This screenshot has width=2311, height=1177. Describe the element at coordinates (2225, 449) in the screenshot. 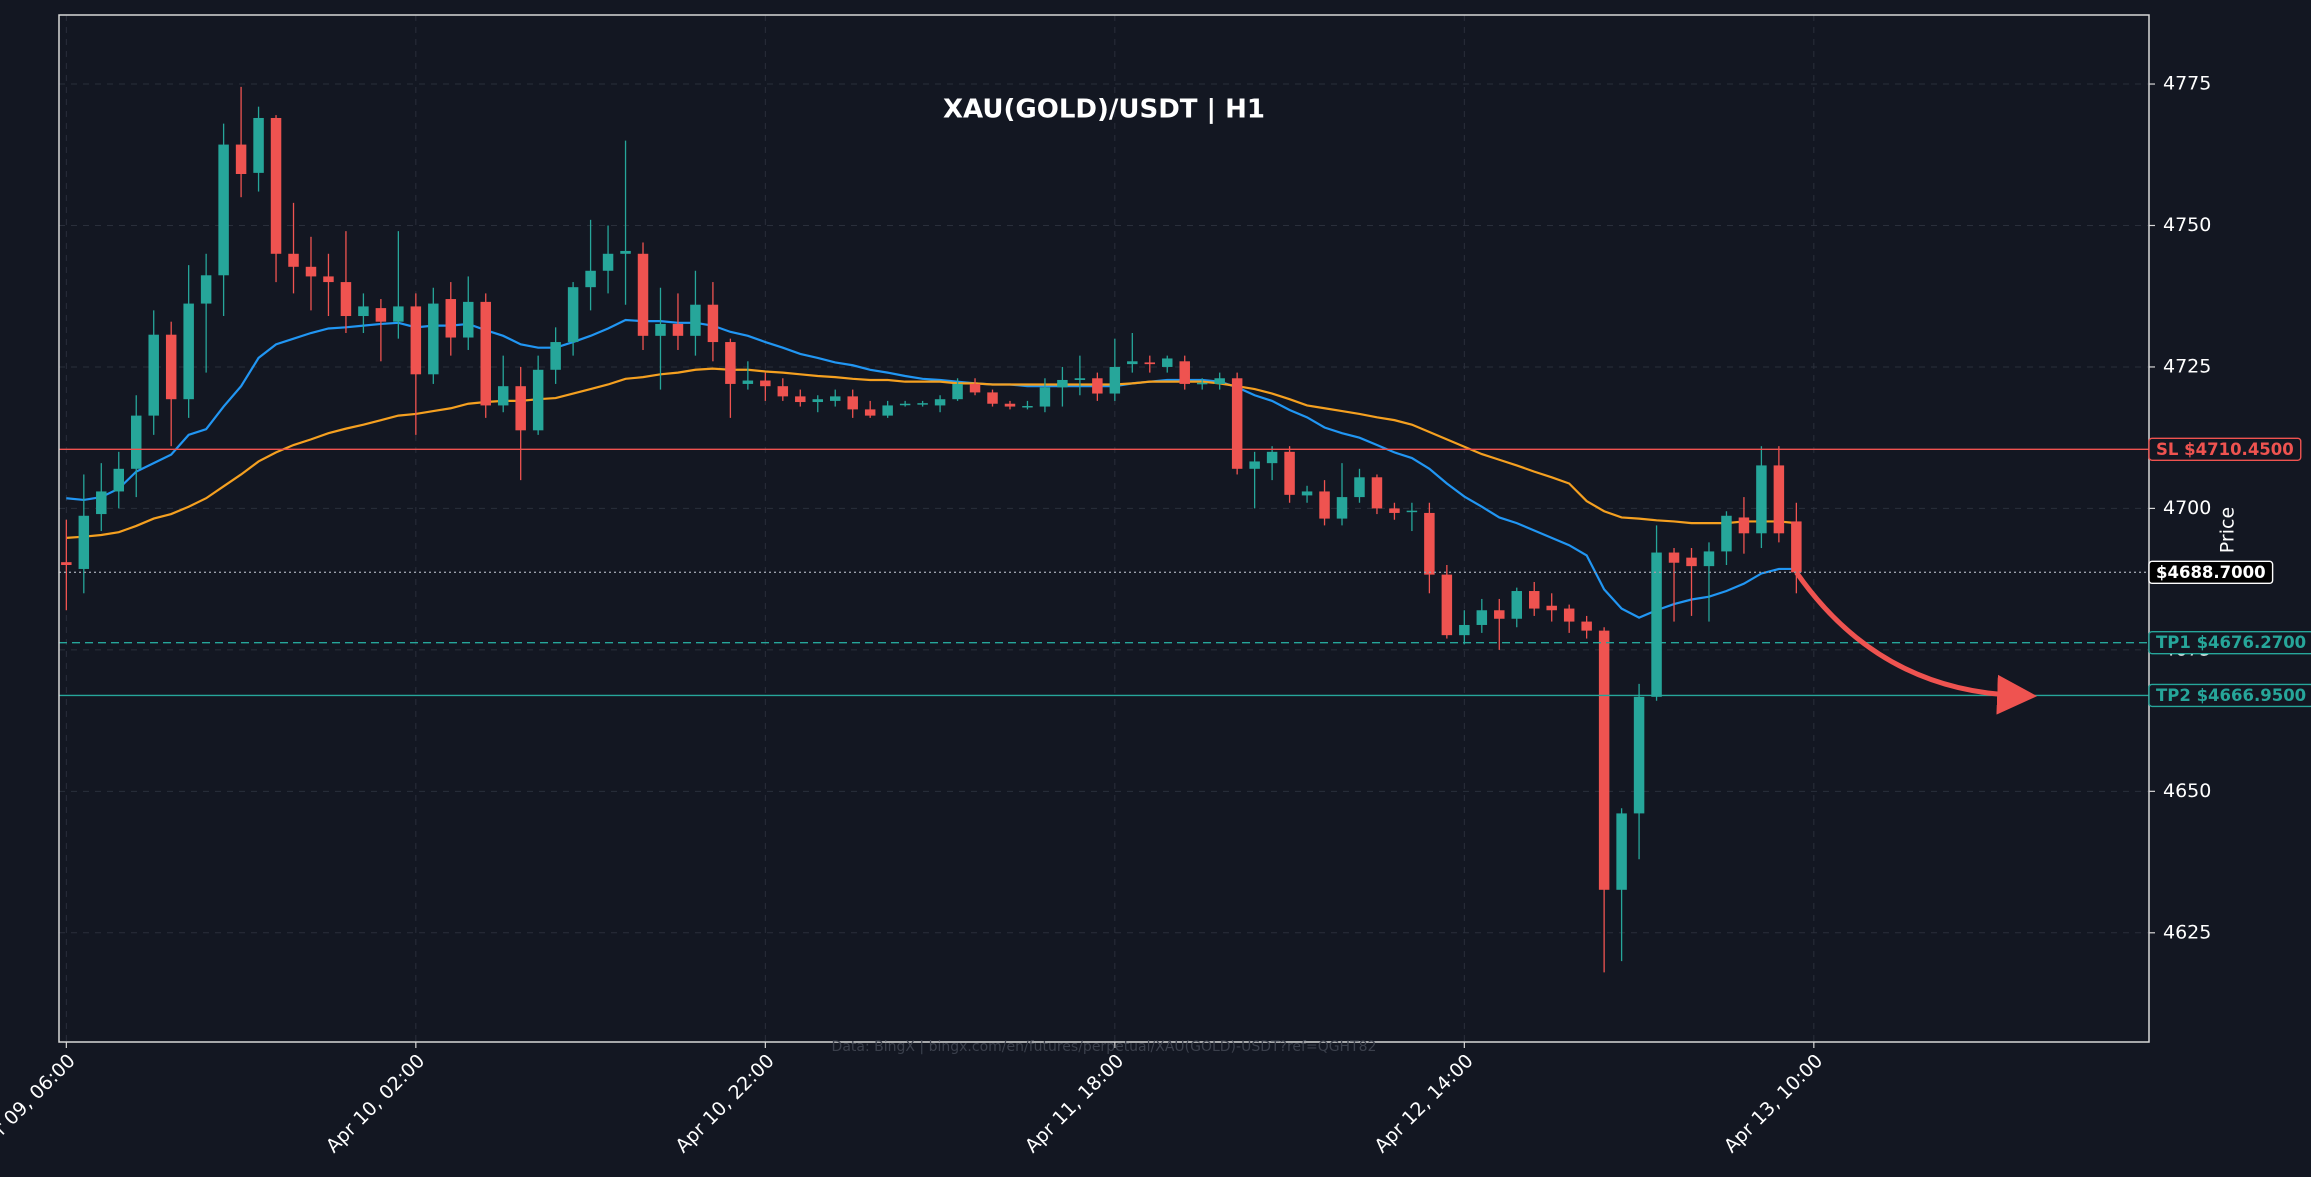

I see `level-label: SL $4710.4500` at that location.